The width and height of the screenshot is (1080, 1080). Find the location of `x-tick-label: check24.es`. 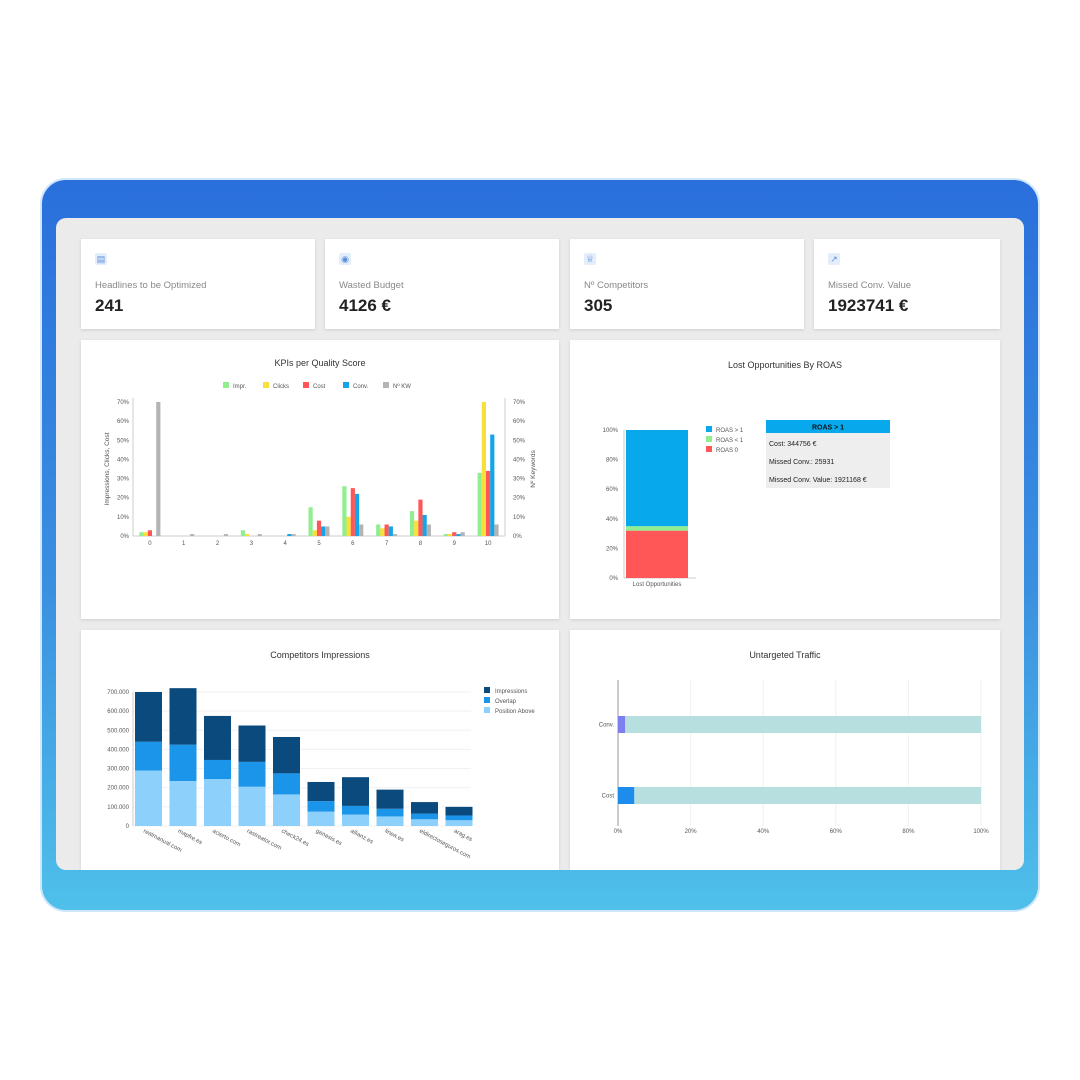

x-tick-label: check24.es is located at coordinates (295, 838).